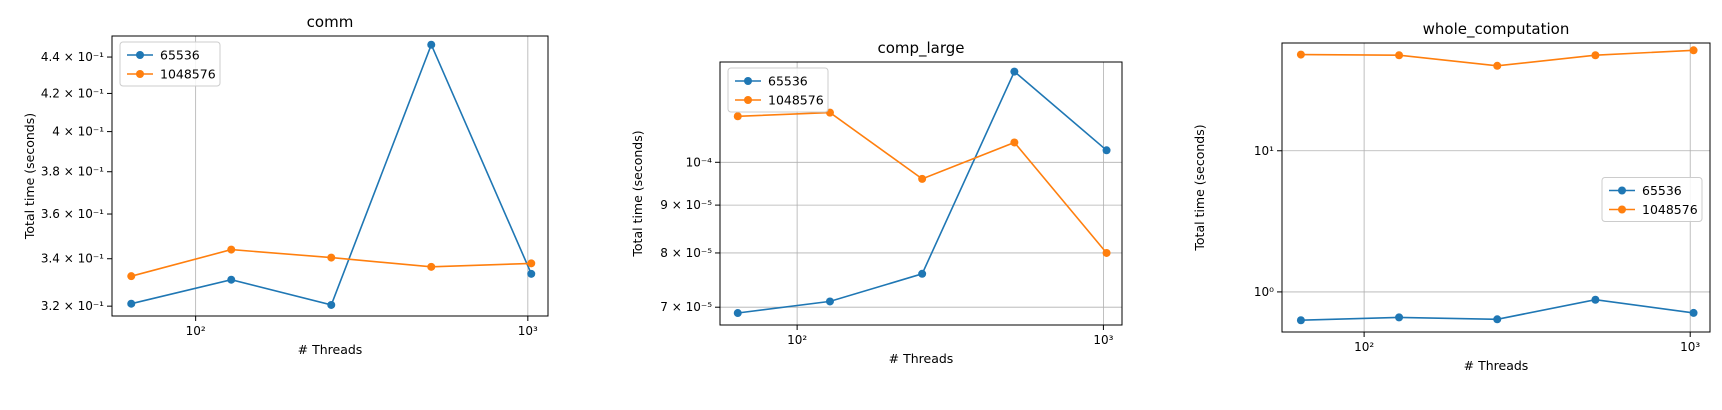  What do you see at coordinates (330, 22) in the screenshot?
I see `chart-title: comm` at bounding box center [330, 22].